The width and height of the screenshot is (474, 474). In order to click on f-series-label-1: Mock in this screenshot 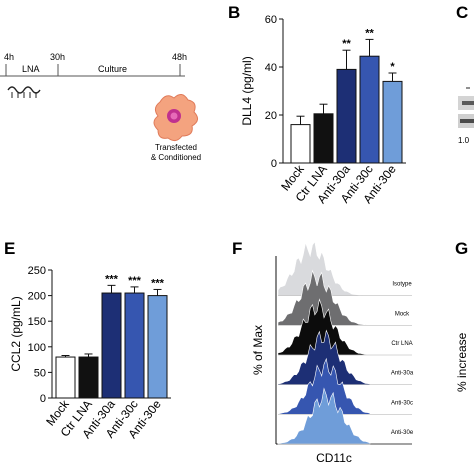, I will do `click(402, 314)`.